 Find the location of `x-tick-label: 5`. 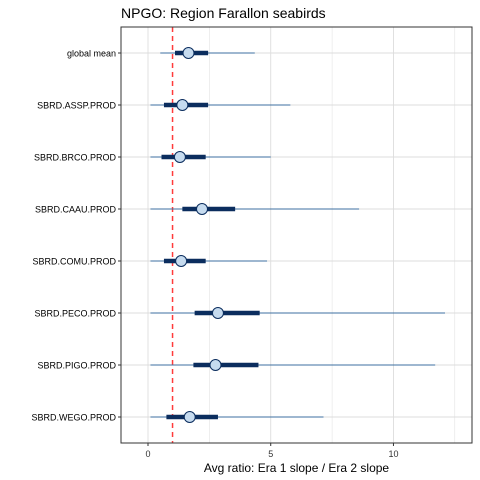

x-tick-label: 5 is located at coordinates (270, 454).